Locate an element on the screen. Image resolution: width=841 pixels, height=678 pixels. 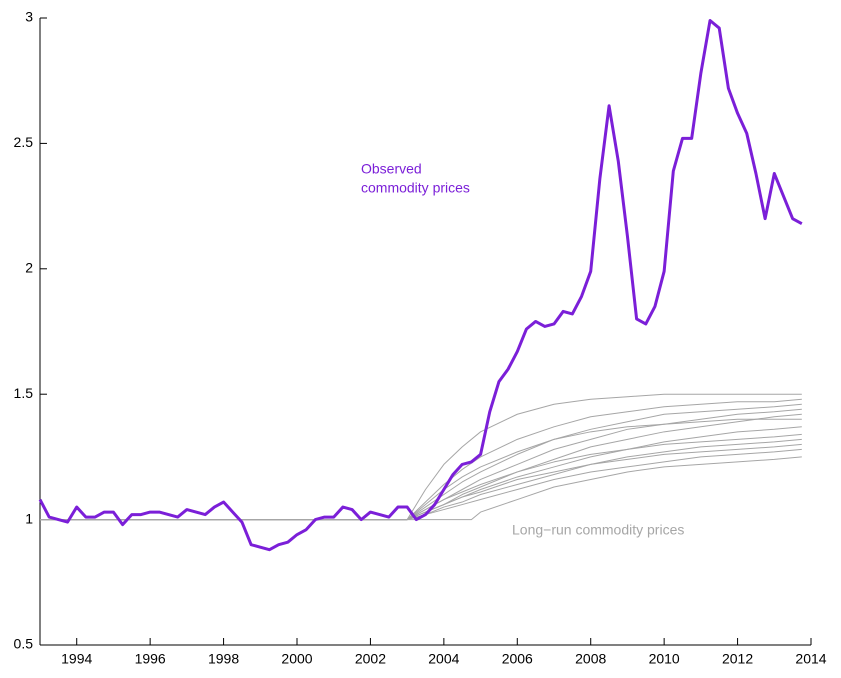
x-tick-label: 2000 is located at coordinates (296, 659).